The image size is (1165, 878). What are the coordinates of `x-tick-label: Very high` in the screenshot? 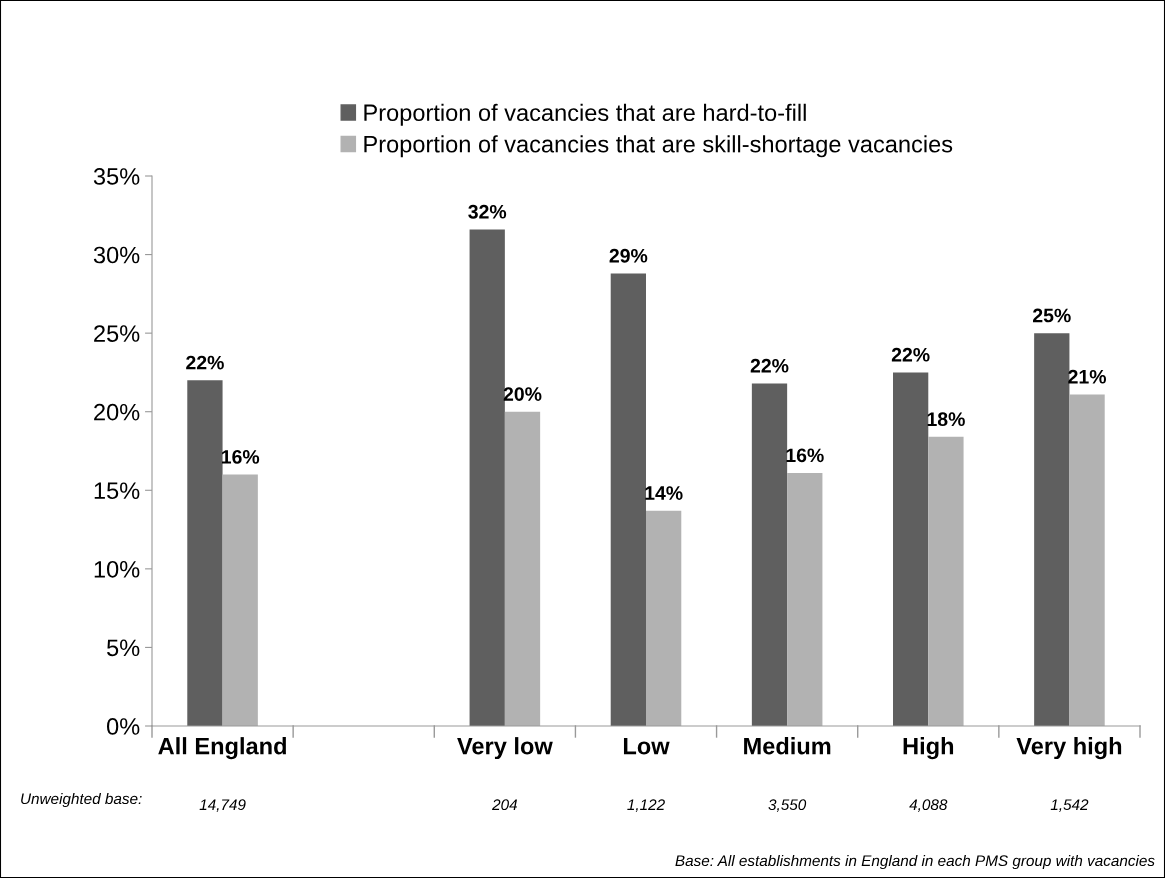 It's located at (1069, 748).